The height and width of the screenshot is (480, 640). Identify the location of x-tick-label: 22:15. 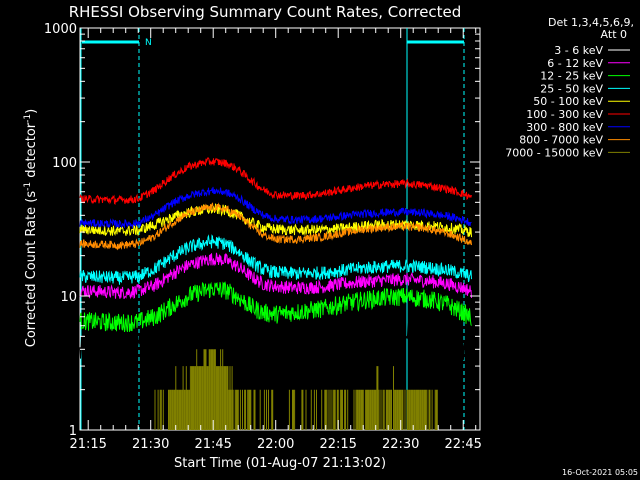
(337, 444).